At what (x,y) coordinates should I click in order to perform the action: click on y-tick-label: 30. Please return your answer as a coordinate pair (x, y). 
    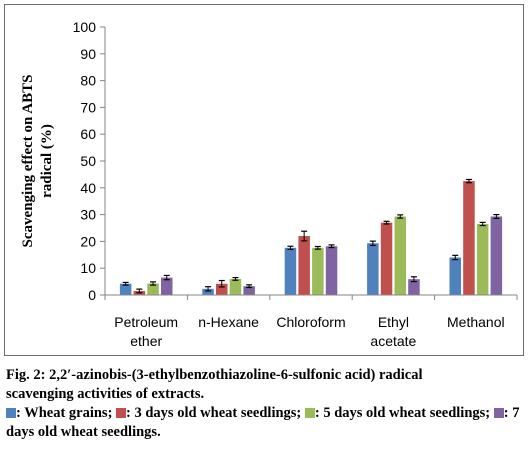
    Looking at the image, I should click on (88, 215).